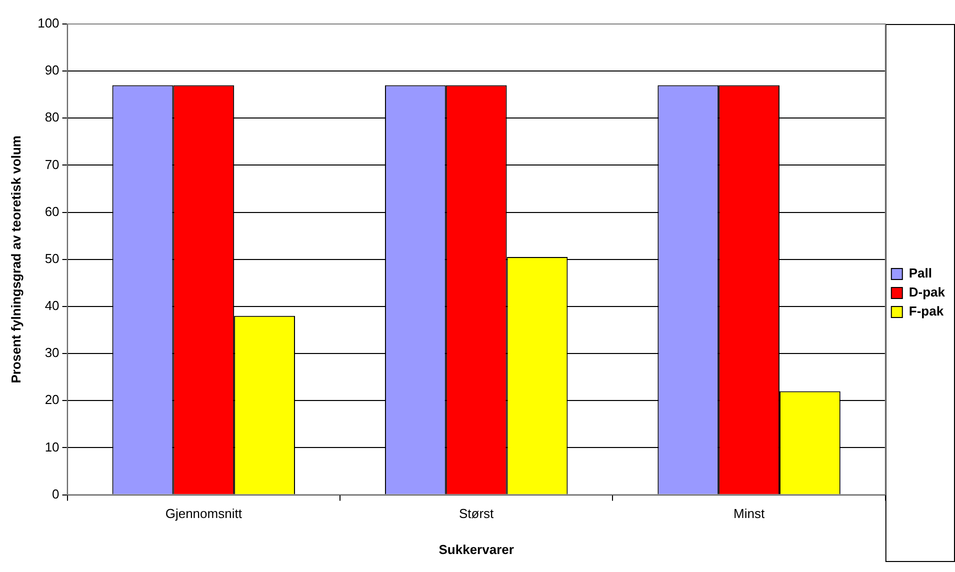 The height and width of the screenshot is (572, 955). What do you see at coordinates (52, 352) in the screenshot?
I see `y-tick-label: 30` at bounding box center [52, 352].